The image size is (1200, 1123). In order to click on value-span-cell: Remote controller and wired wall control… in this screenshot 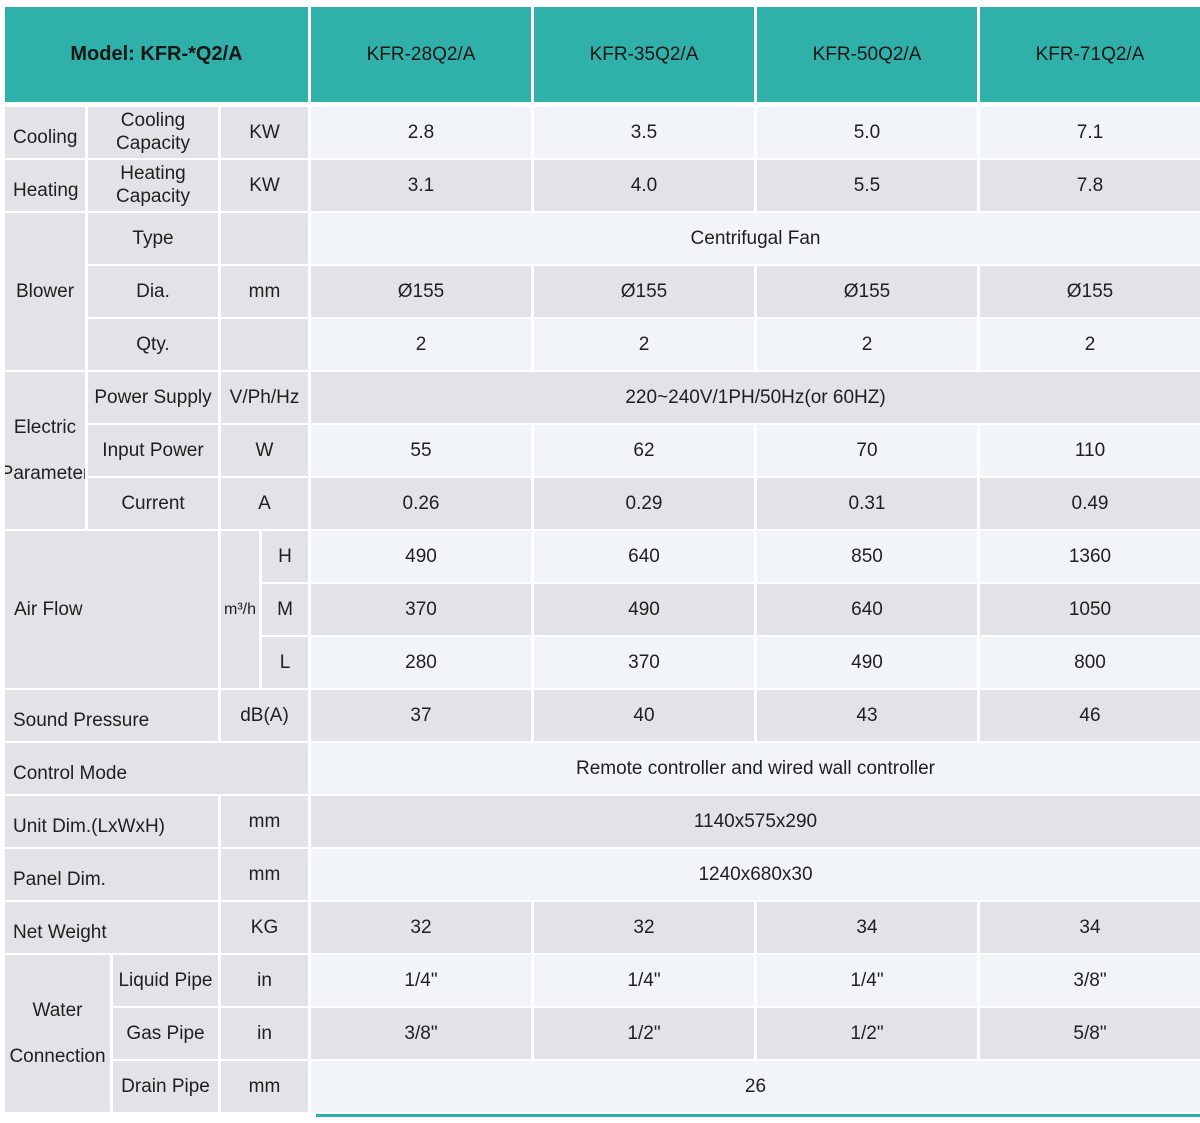, I will do `click(755, 768)`.